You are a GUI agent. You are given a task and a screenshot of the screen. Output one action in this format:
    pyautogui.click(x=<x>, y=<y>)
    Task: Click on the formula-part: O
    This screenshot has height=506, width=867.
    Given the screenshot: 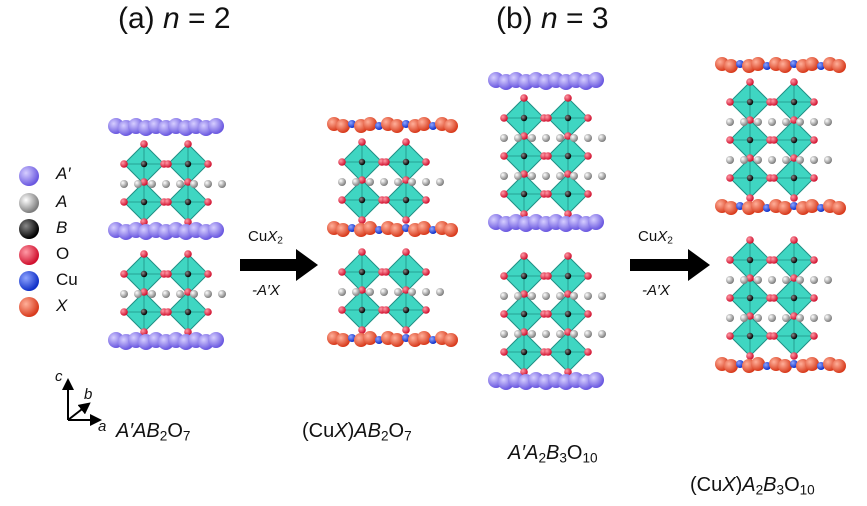 What is the action you would take?
    pyautogui.click(x=396, y=431)
    